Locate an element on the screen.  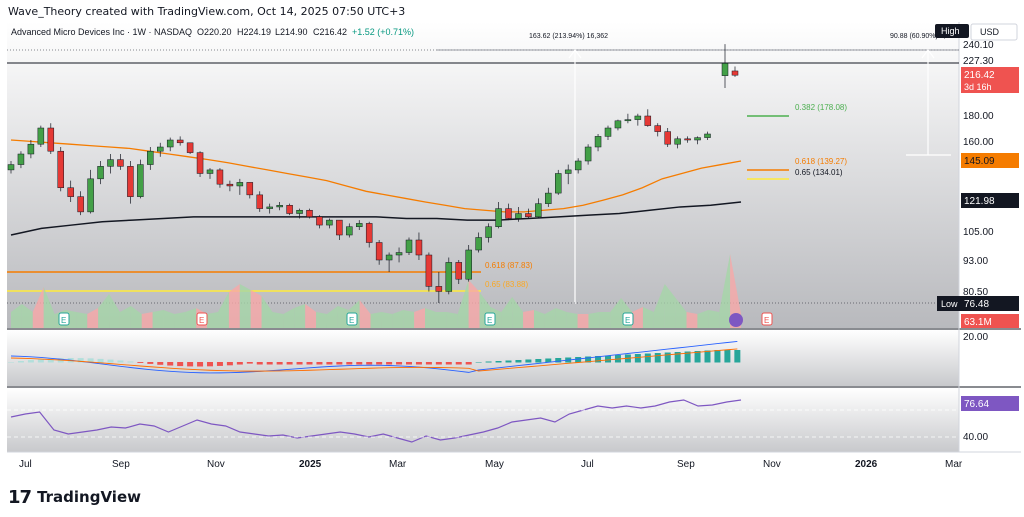
high-button is located at coordinates (952, 31).